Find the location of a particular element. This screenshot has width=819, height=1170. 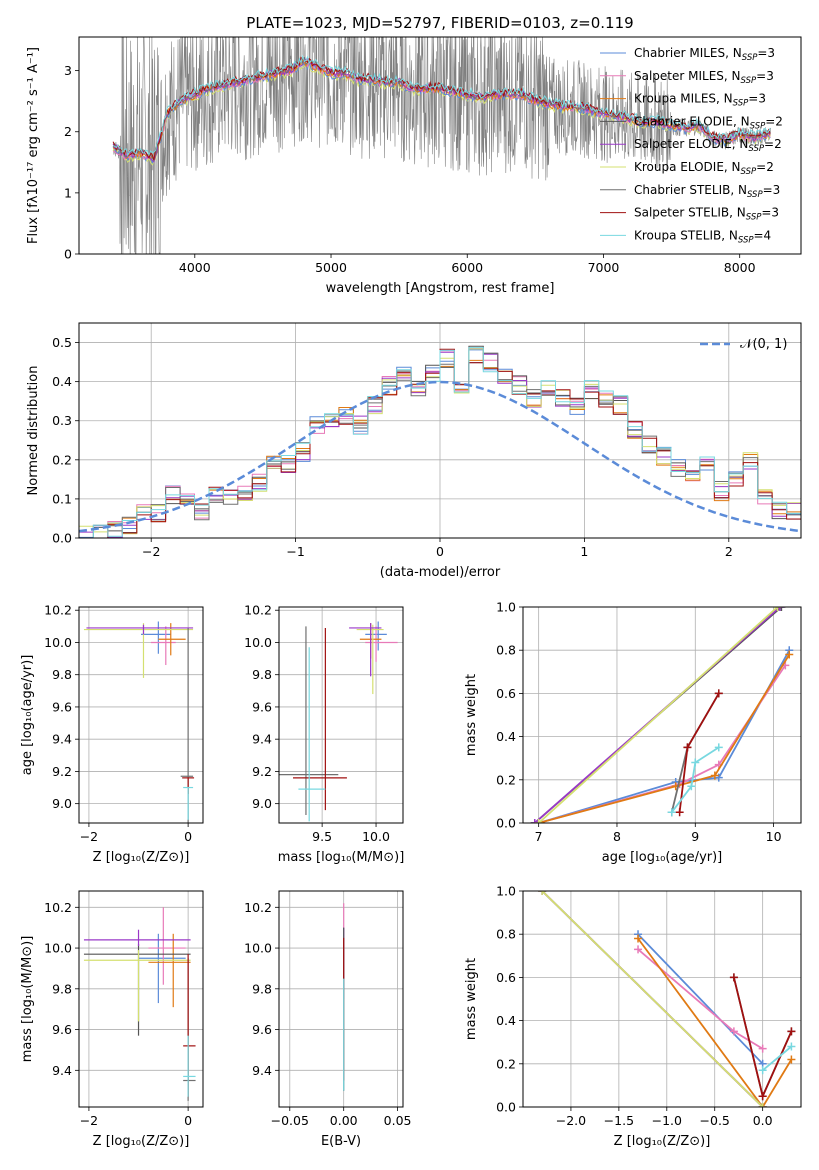

legend-label: Kroupa ELODIE, N is located at coordinates (687, 167).